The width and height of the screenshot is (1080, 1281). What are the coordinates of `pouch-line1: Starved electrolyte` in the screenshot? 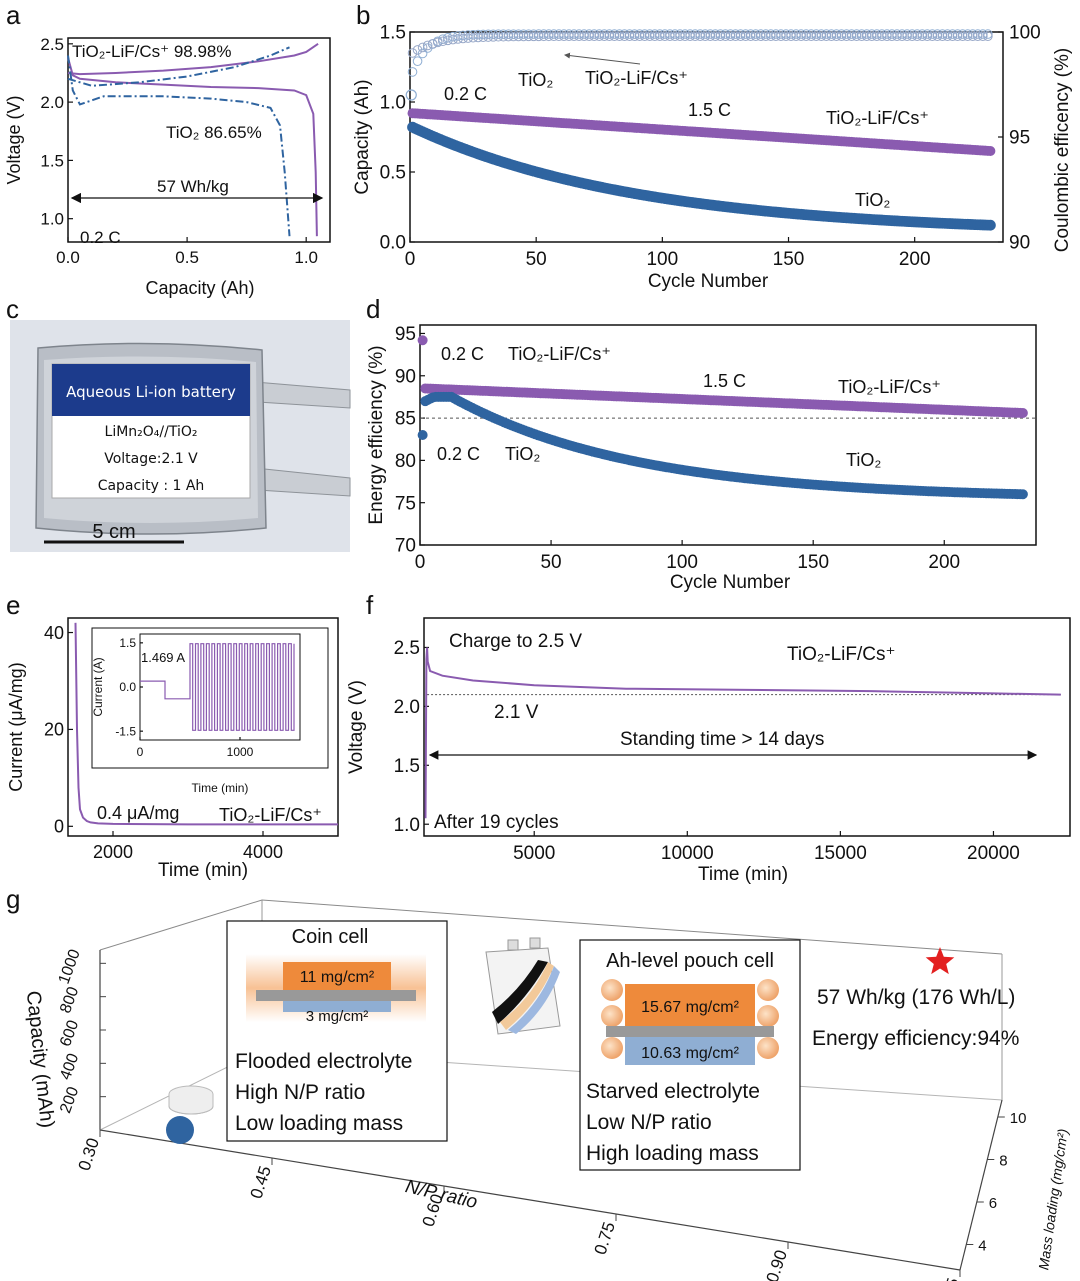 It's located at (673, 1091).